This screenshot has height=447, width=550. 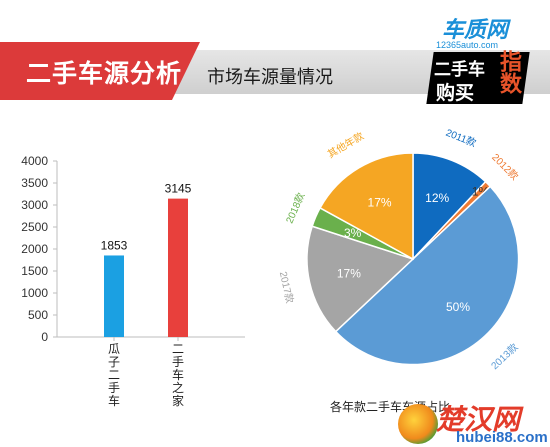 I want to click on bar-x-tick-label-char: 家, so click(x=178, y=400).